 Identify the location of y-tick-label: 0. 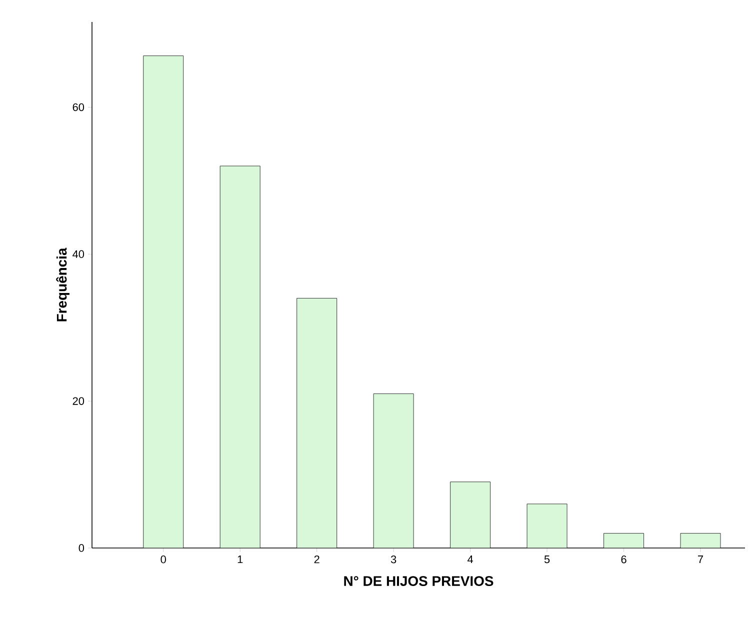
(81, 548).